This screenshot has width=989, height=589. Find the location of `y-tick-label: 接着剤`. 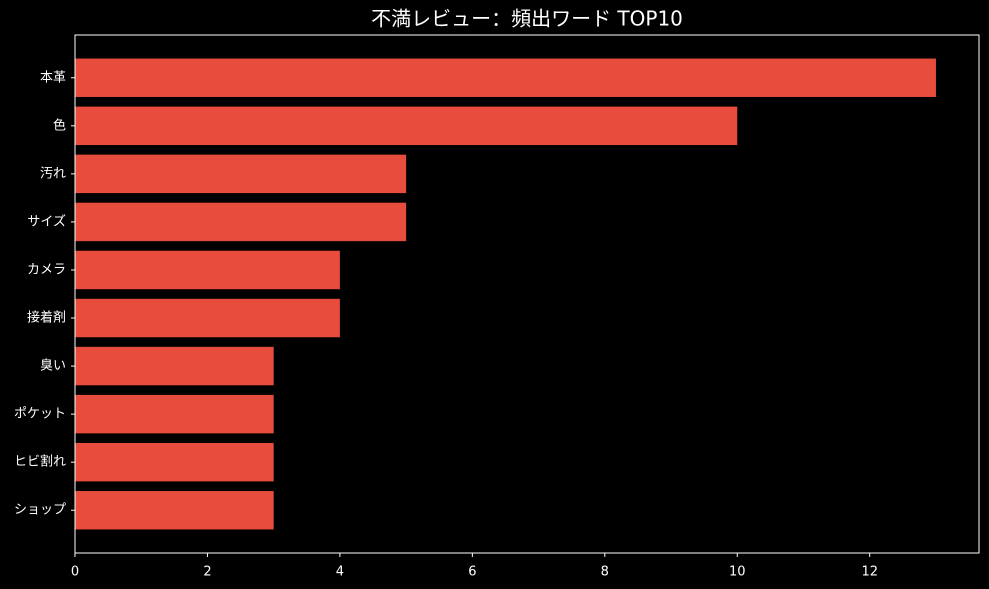

y-tick-label: 接着剤 is located at coordinates (46, 318).